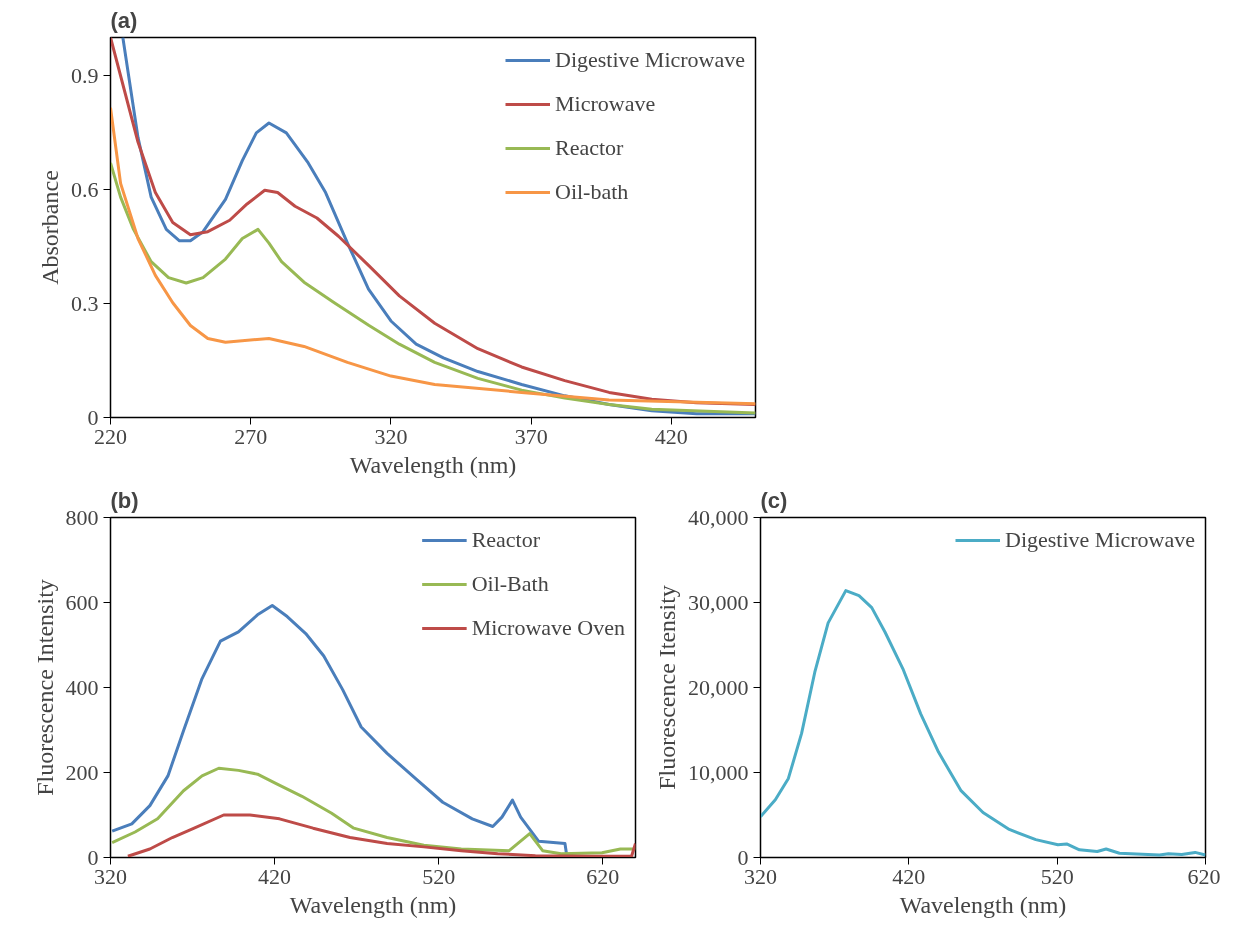 The height and width of the screenshot is (928, 1233). I want to click on y-tick-label: 40,000, so click(718, 517).